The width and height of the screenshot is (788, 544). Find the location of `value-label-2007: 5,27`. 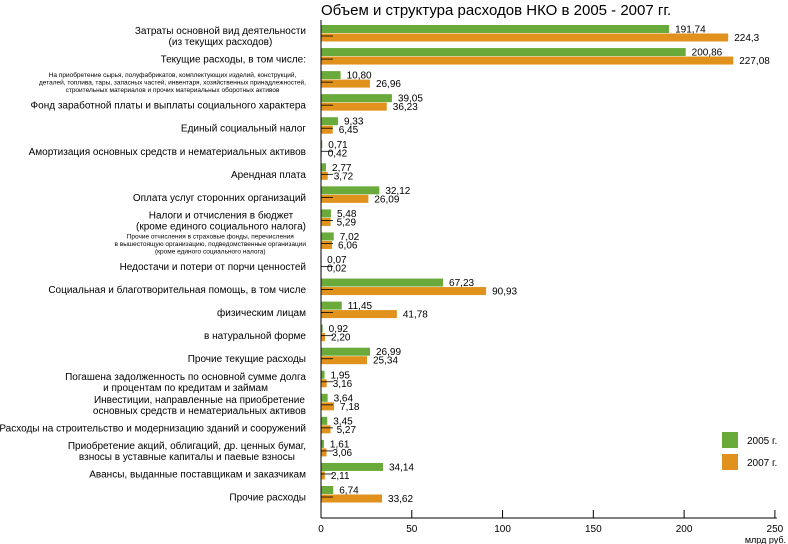

value-label-2007: 5,27 is located at coordinates (347, 430).